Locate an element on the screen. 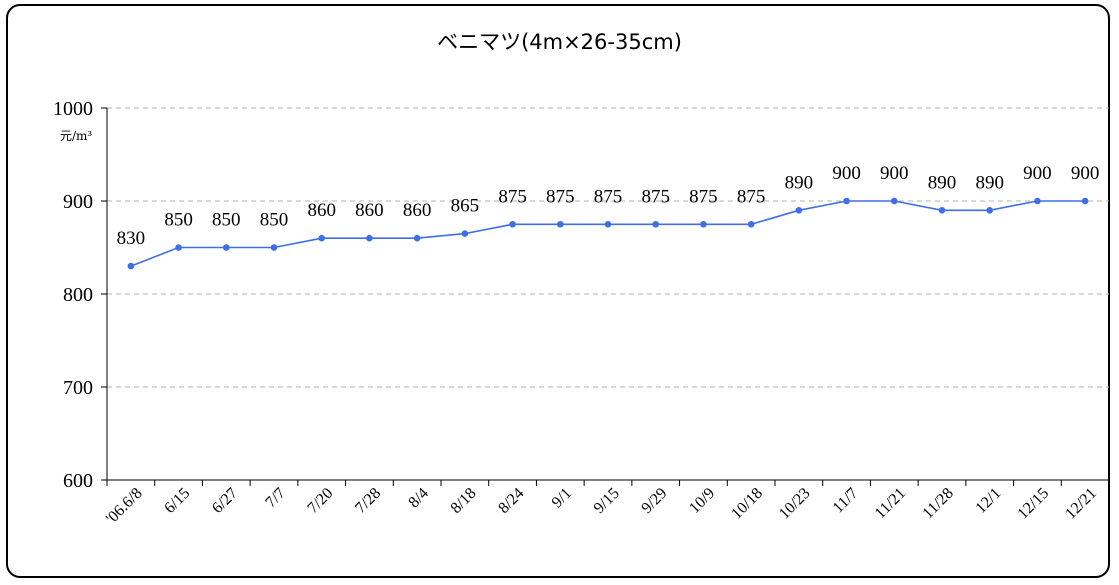 This screenshot has width=1119, height=585. x-tick-label: 11/7 is located at coordinates (846, 501).